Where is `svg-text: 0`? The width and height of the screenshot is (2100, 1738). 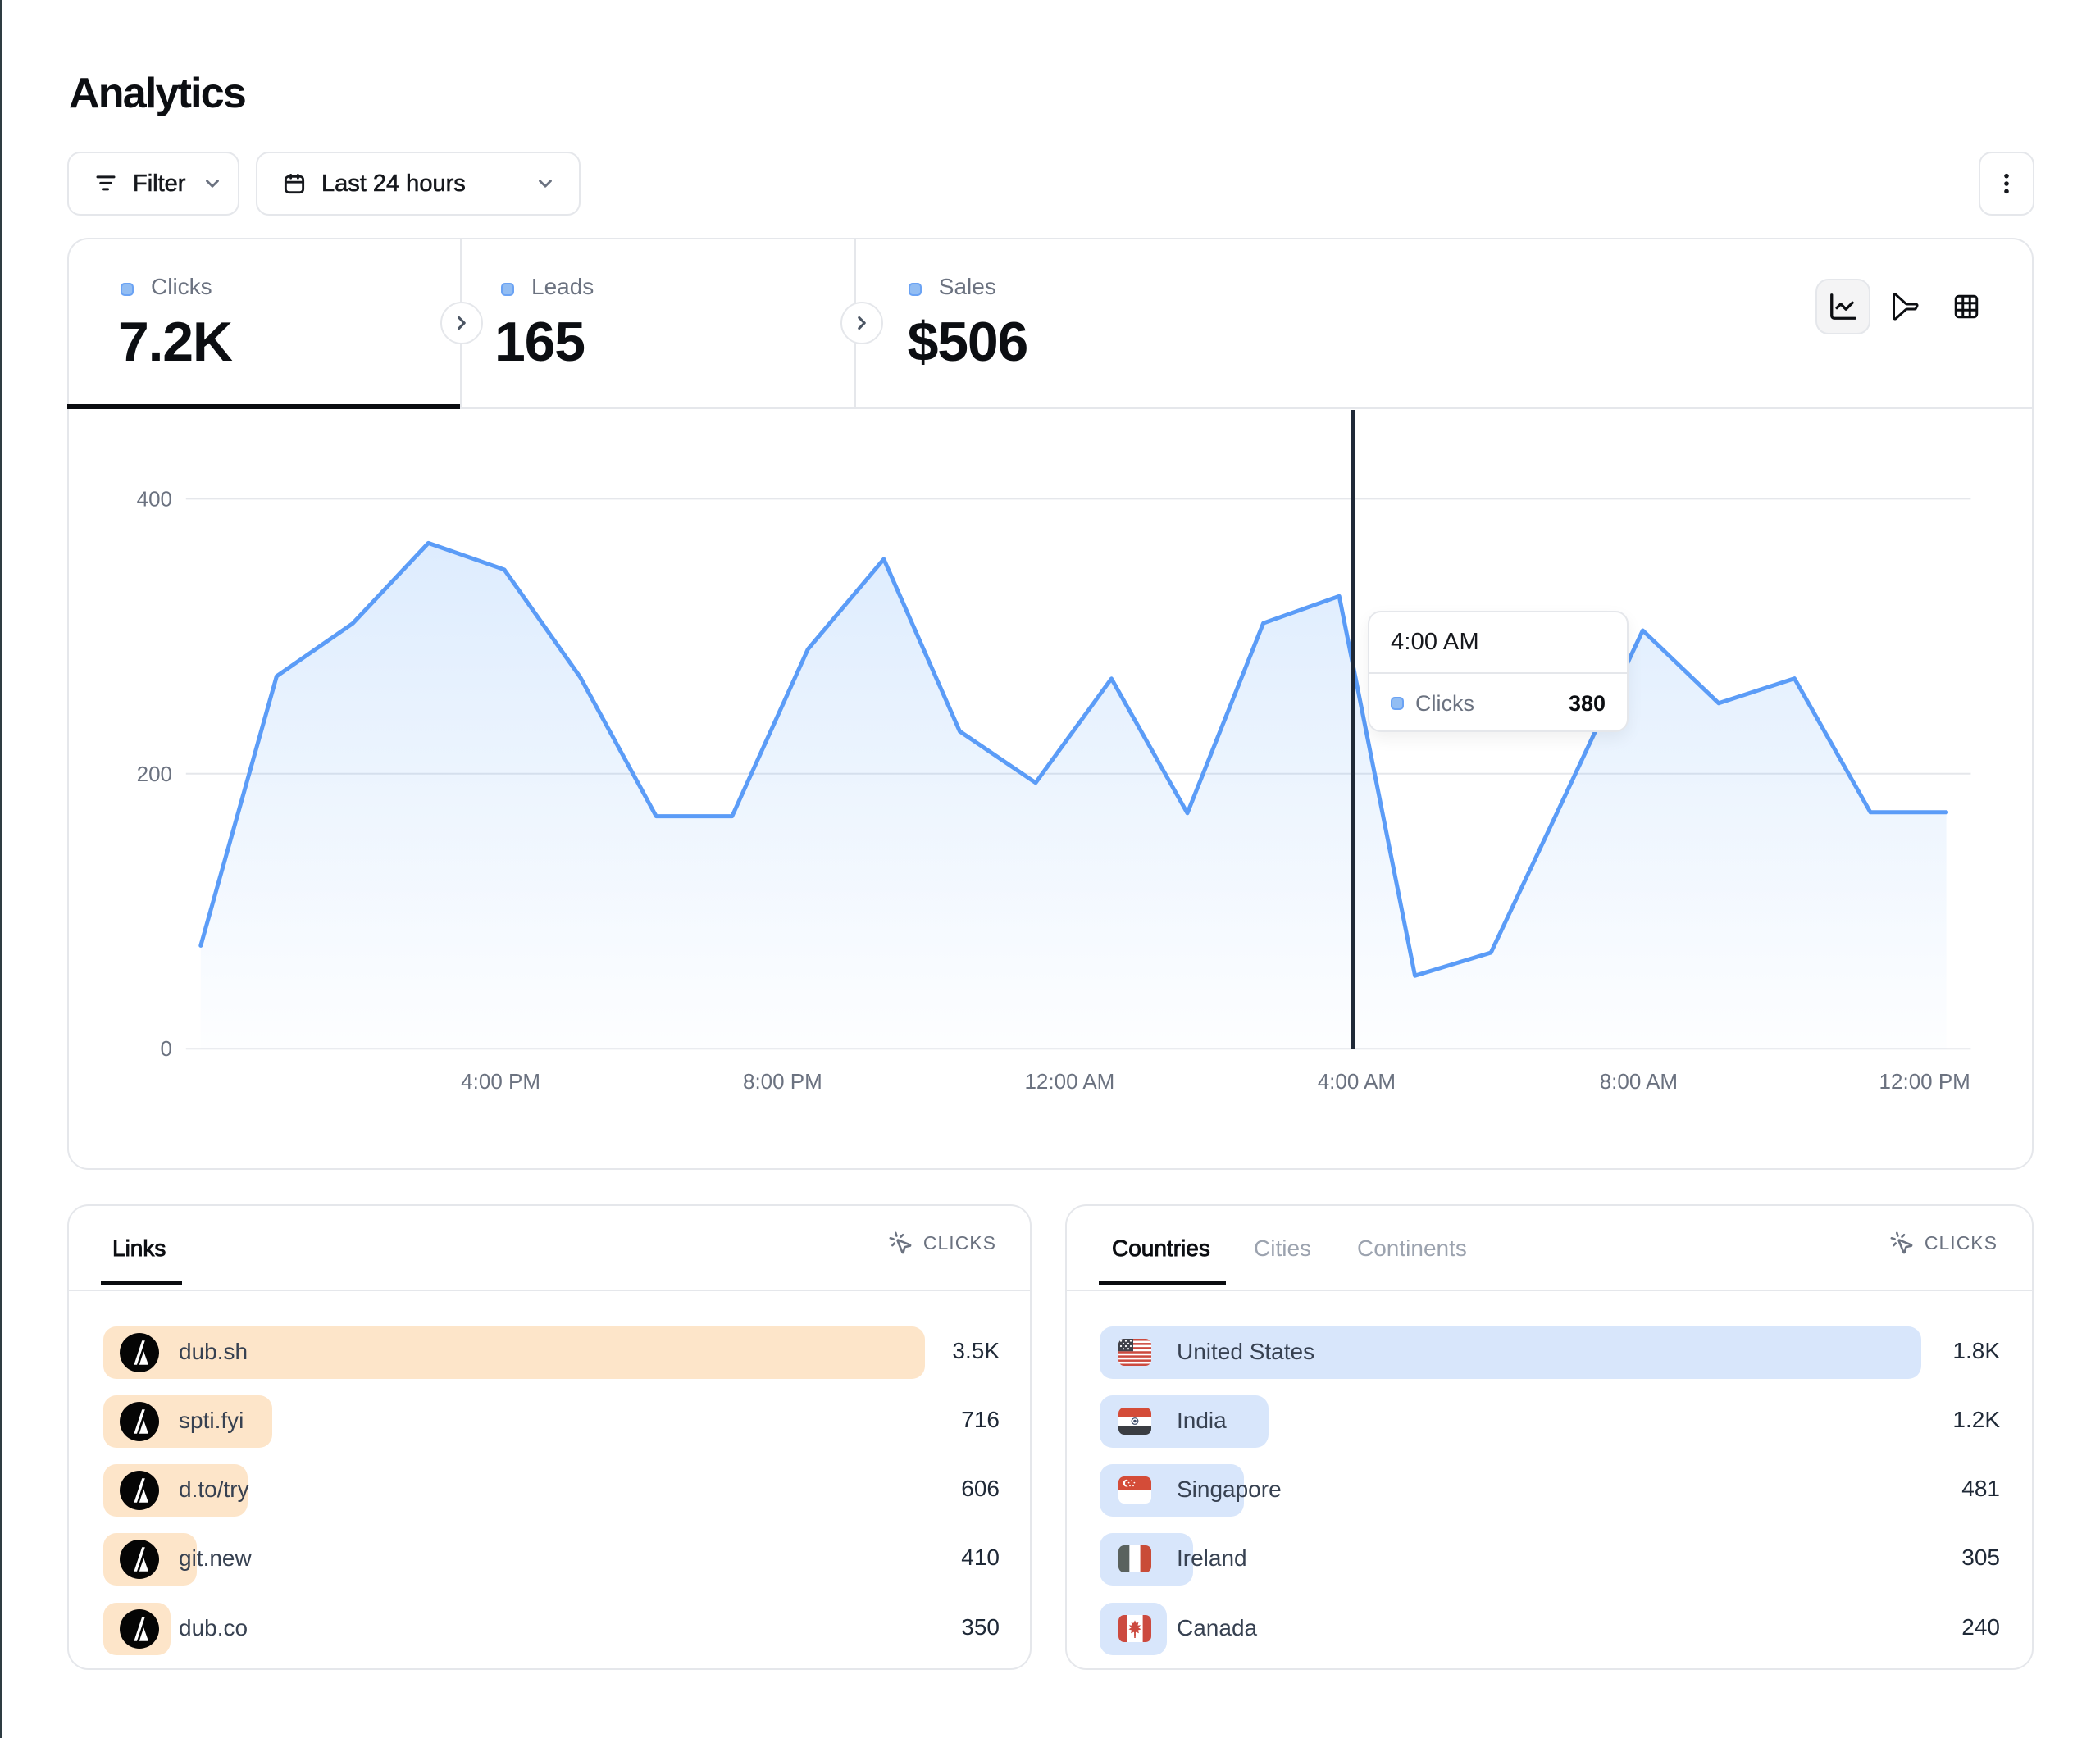
svg-text: 0 is located at coordinates (166, 1048).